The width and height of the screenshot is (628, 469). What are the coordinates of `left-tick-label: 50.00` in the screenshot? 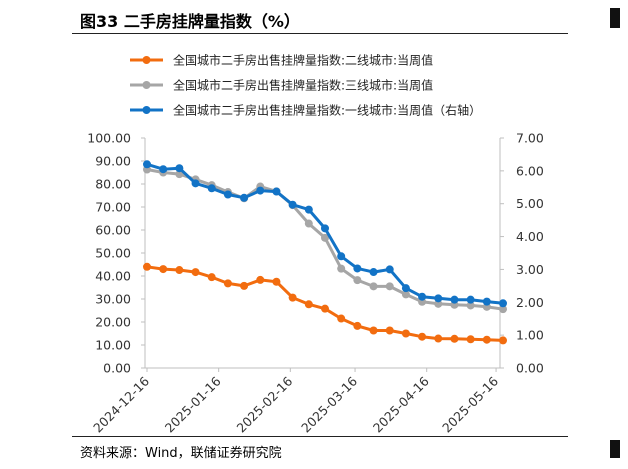 It's located at (113, 253).